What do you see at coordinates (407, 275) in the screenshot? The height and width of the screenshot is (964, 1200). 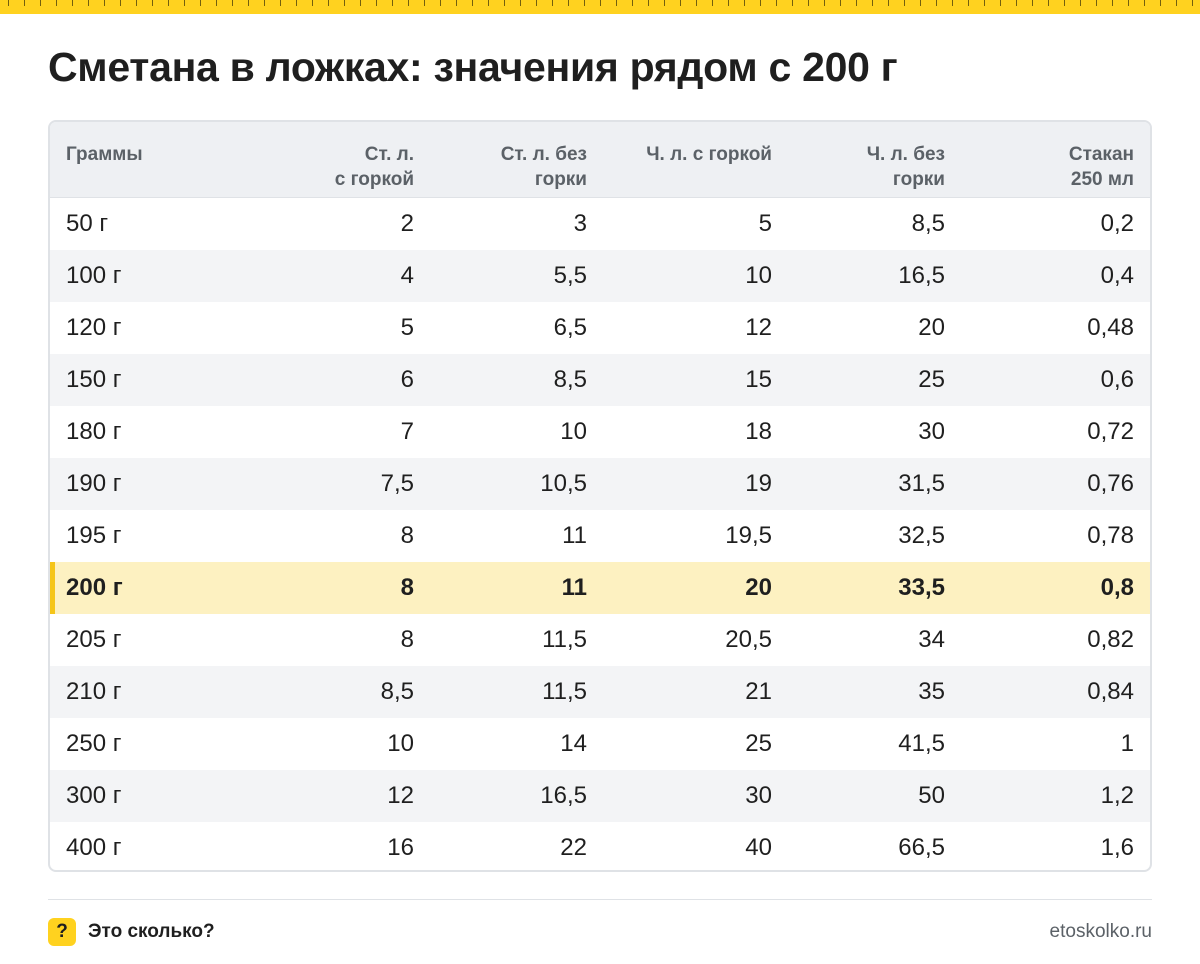 I see `cell-tbsp-heaped: 4` at bounding box center [407, 275].